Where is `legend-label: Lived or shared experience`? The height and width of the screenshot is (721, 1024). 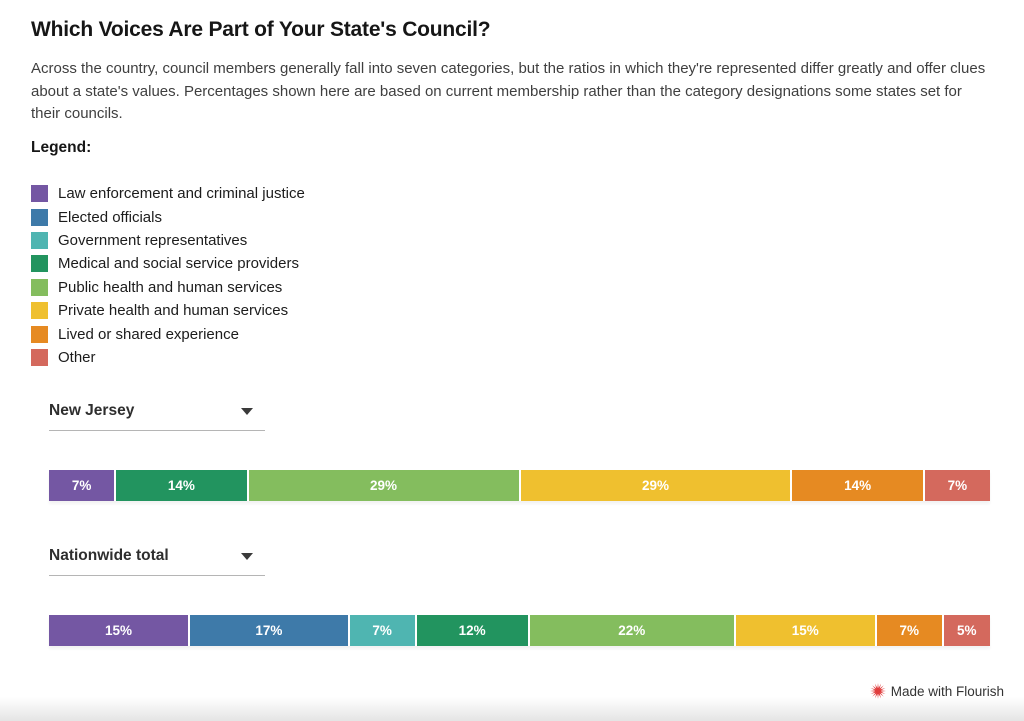 legend-label: Lived or shared experience is located at coordinates (148, 334).